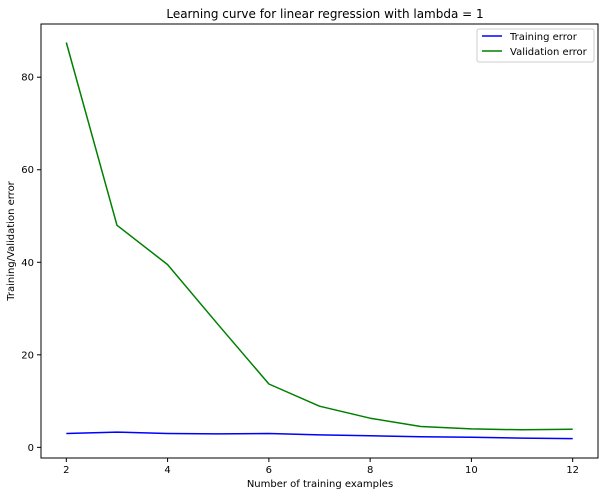 The image size is (609, 496). What do you see at coordinates (321, 467) in the screenshot?
I see `x-axis-ticks: 2 4 6 8 10 12` at bounding box center [321, 467].